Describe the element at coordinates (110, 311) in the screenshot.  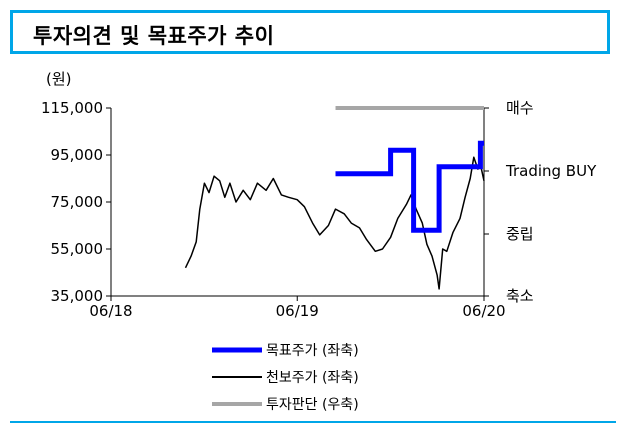
I see `x-tick-label: 06/18` at that location.